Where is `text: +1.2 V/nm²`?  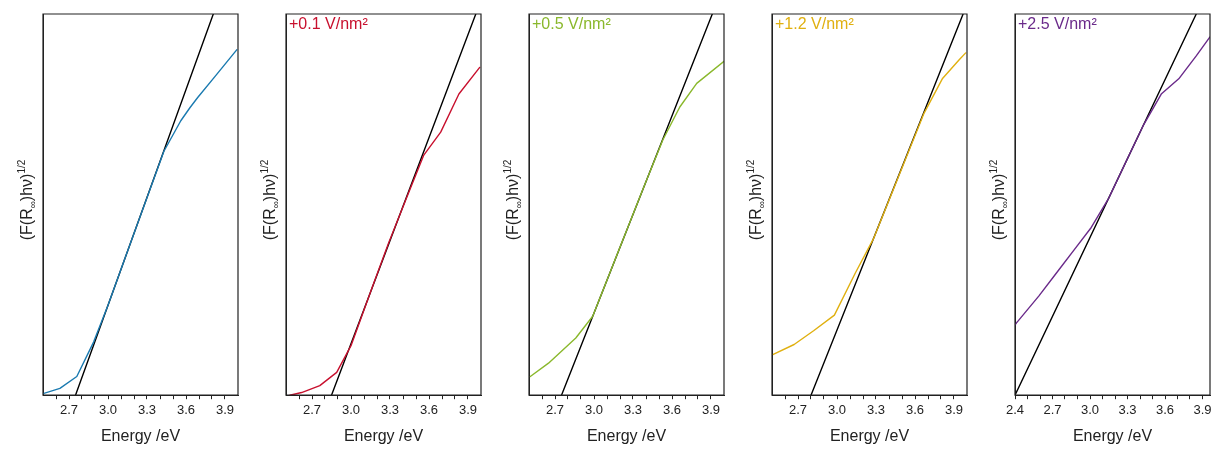 text: +1.2 V/nm² is located at coordinates (815, 24).